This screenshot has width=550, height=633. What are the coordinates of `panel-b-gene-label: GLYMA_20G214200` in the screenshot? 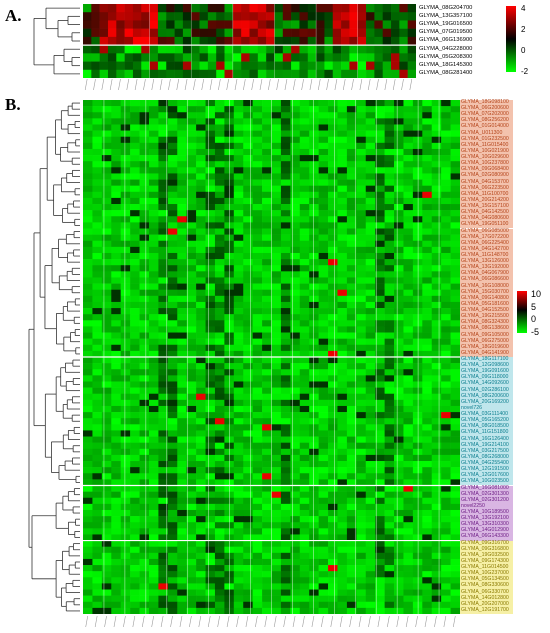 It's located at (486, 200).